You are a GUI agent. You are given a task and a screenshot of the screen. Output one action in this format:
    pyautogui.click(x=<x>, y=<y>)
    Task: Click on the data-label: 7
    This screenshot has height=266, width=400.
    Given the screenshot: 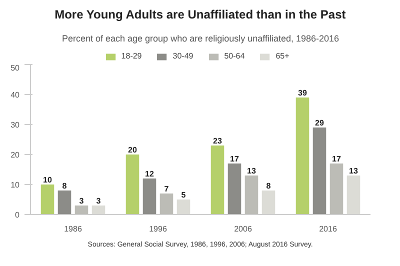 What is the action you would take?
    pyautogui.click(x=167, y=189)
    